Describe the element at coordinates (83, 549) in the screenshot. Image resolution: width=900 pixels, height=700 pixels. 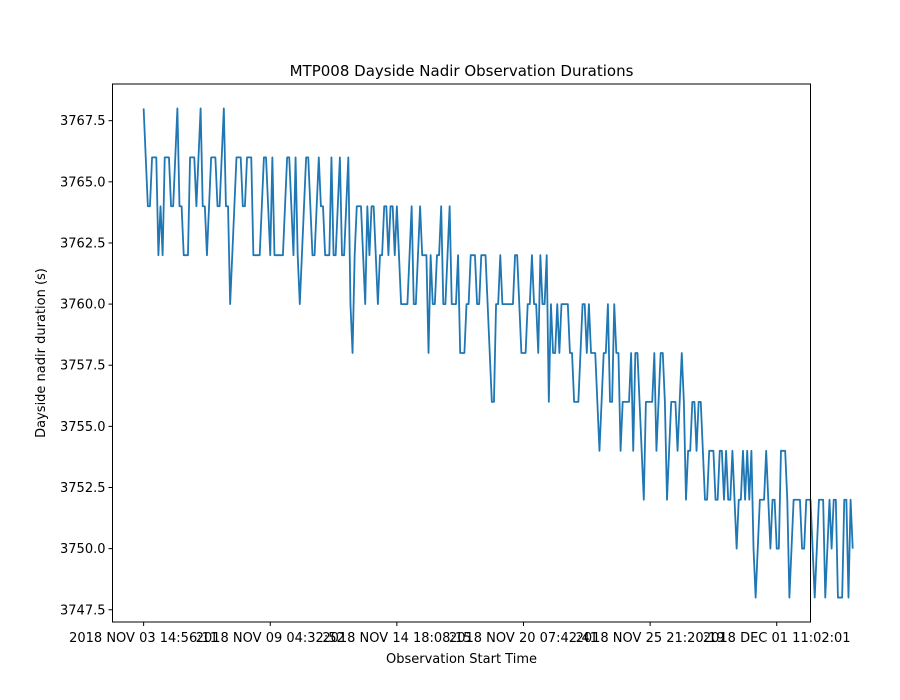
I see `y-tick-label: 3750.0` at that location.